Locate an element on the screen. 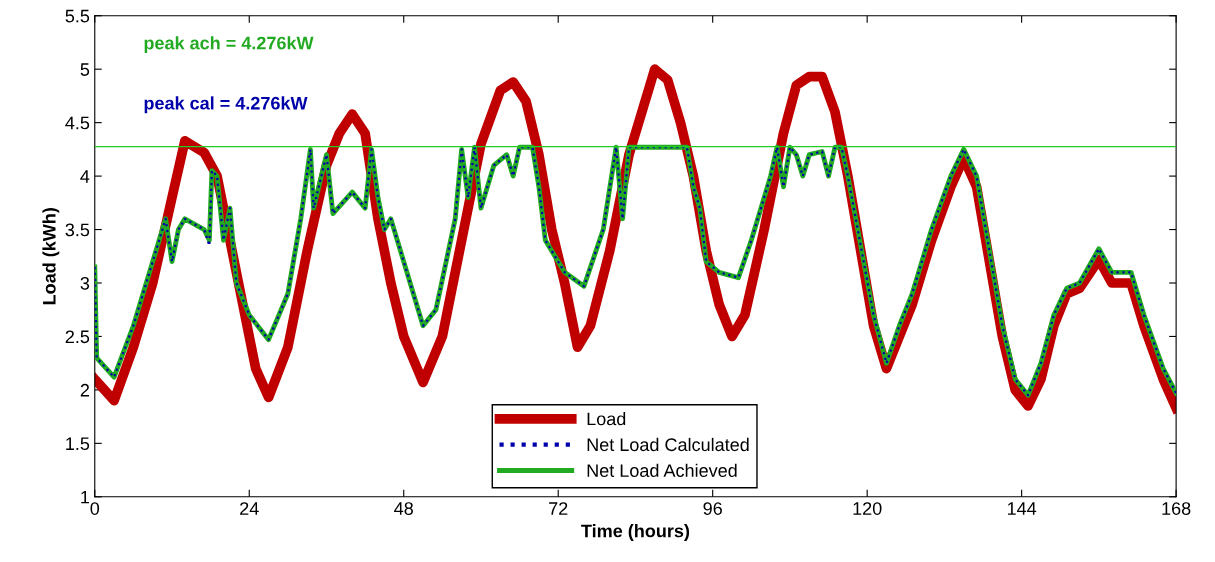 This screenshot has width=1215, height=562. x-tick-label: 144 is located at coordinates (1022, 508).